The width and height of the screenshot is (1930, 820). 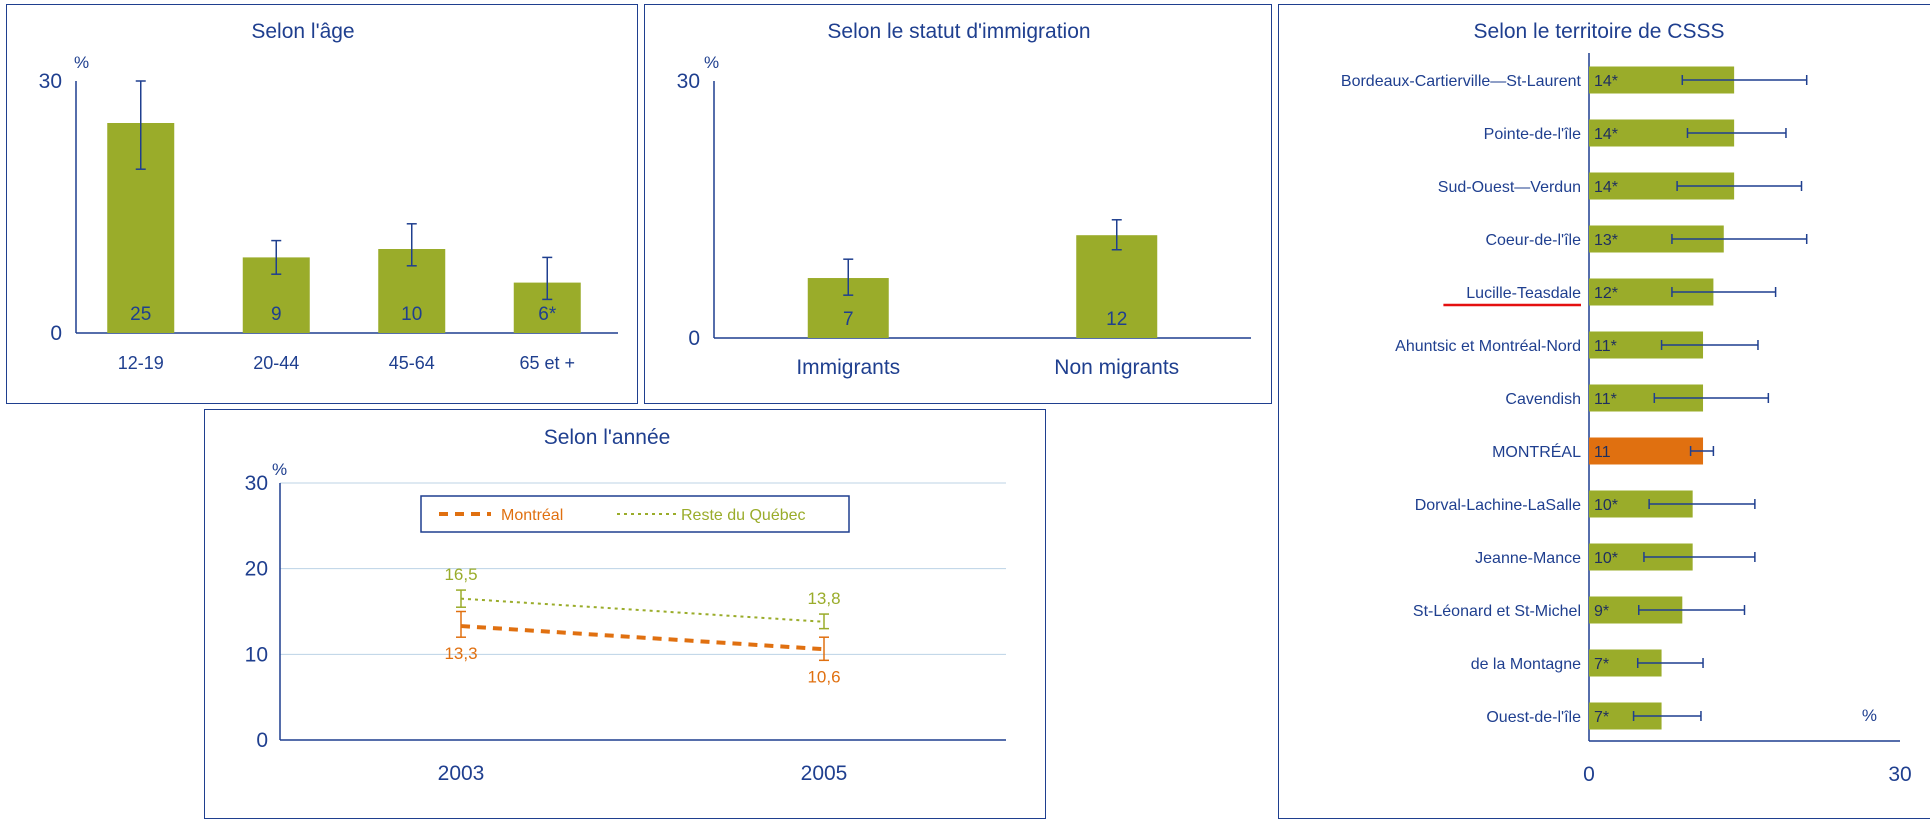 What do you see at coordinates (1602, 452) in the screenshot?
I see `bar-value-label: 11` at bounding box center [1602, 452].